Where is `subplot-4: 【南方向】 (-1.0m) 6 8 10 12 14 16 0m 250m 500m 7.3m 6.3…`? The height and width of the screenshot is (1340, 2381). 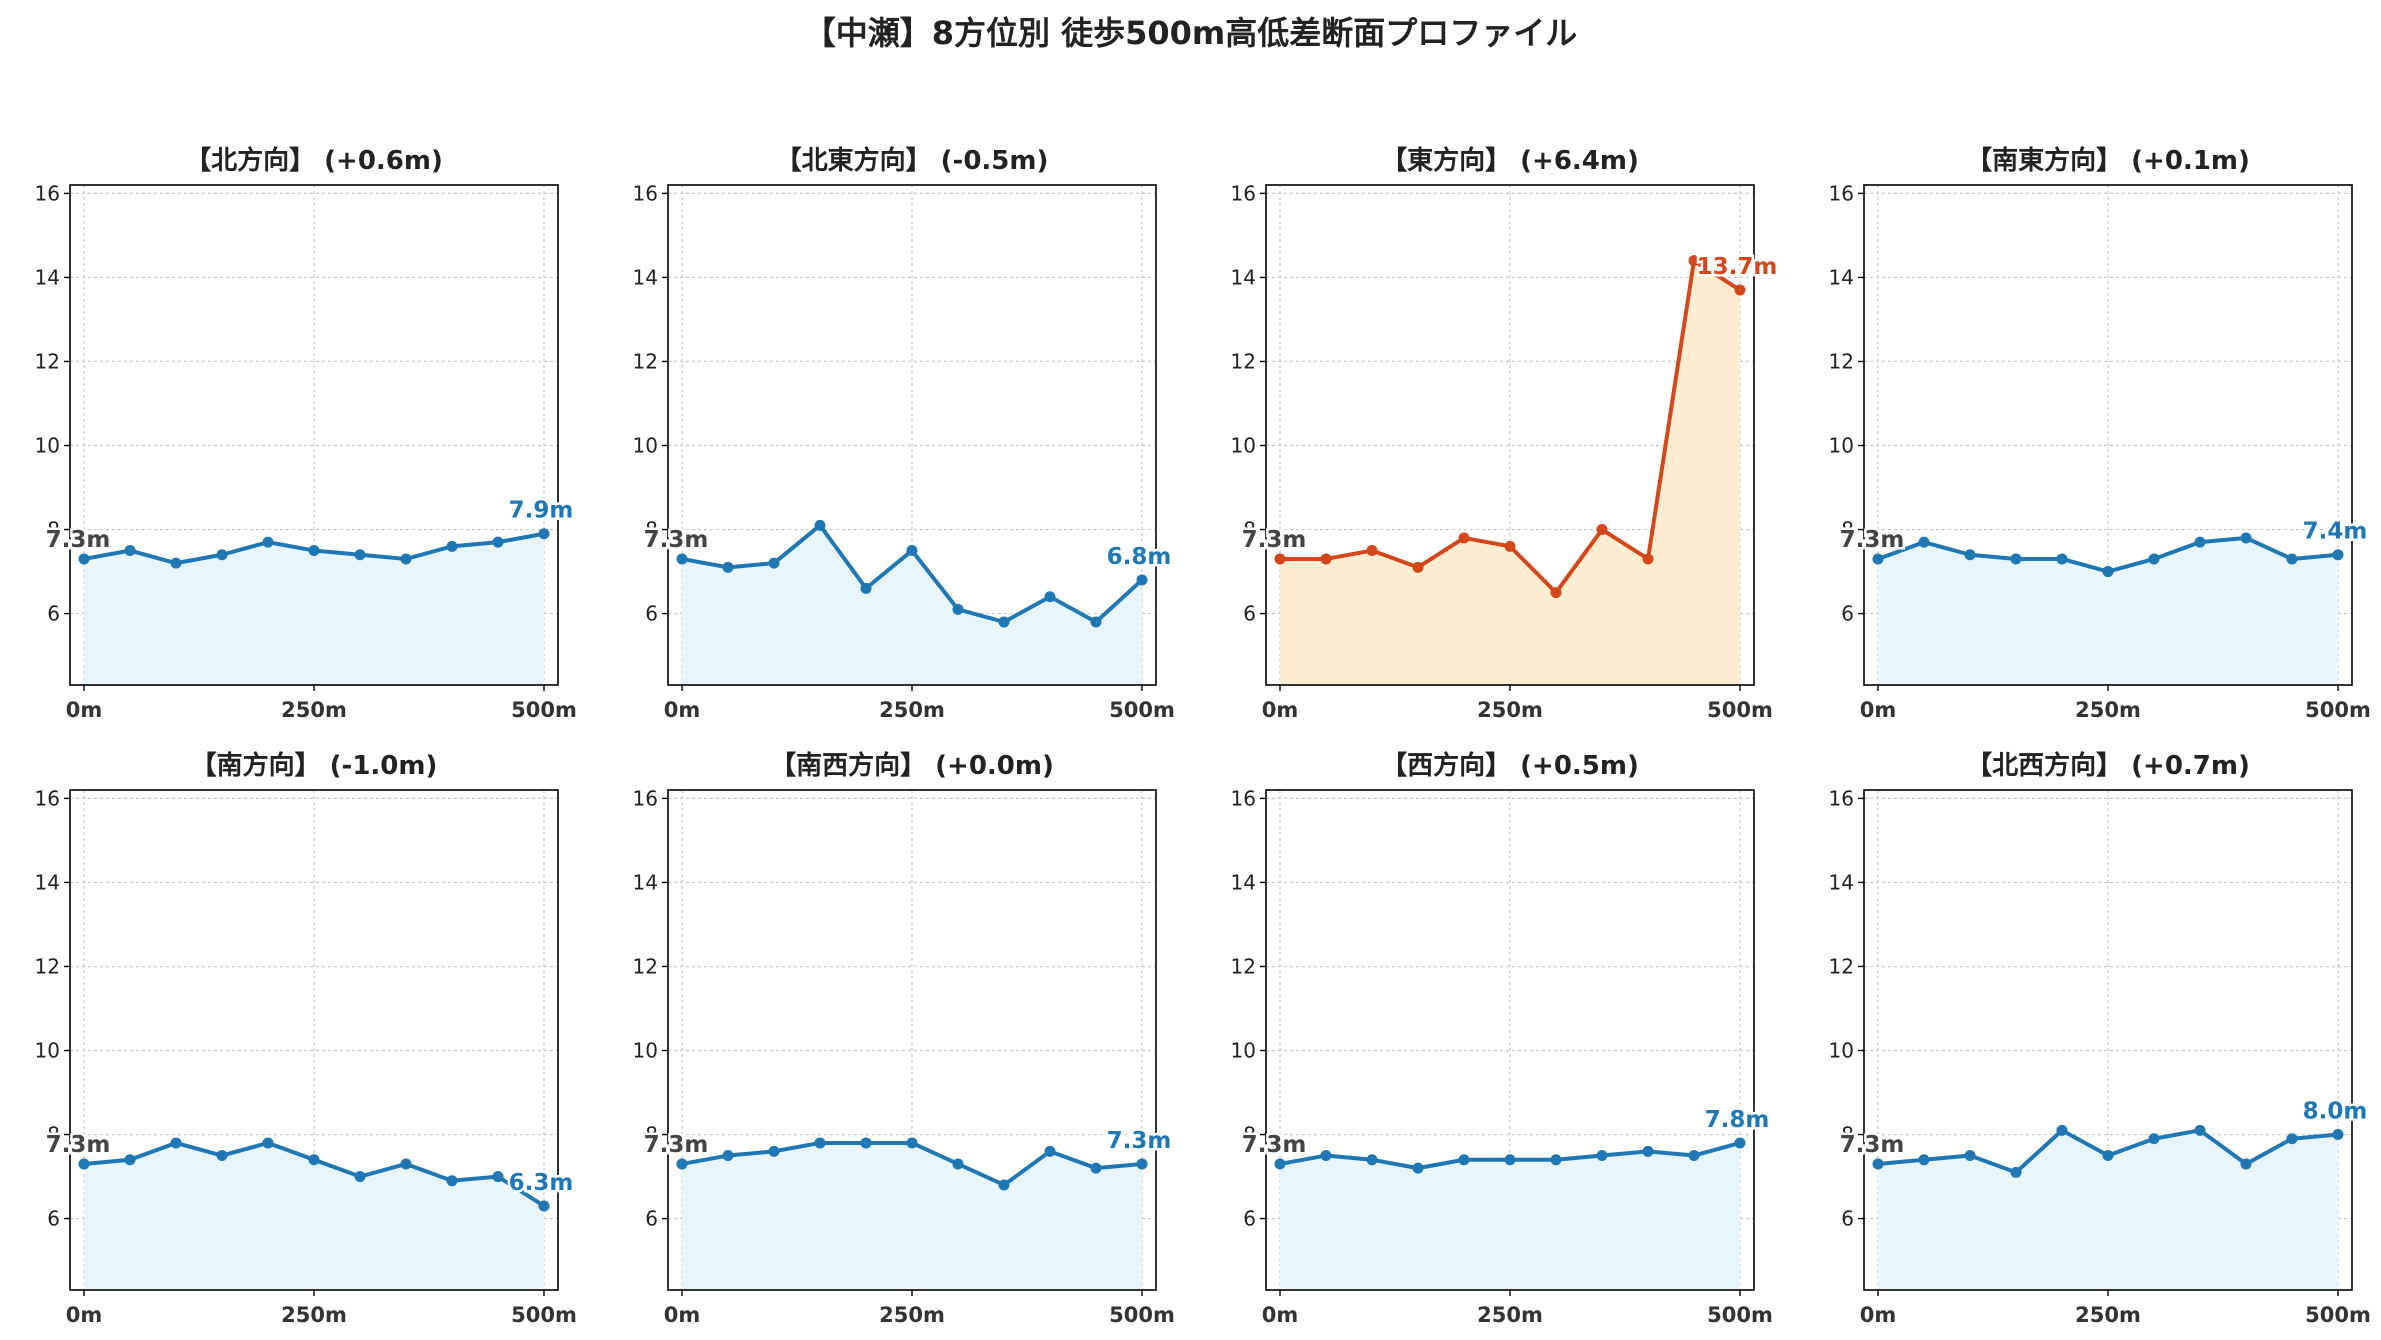 subplot-4: 【南方向】 (-1.0m) 6 8 10 12 14 16 0m 250m 500m 7.3m 6.3… is located at coordinates (306, 1038).